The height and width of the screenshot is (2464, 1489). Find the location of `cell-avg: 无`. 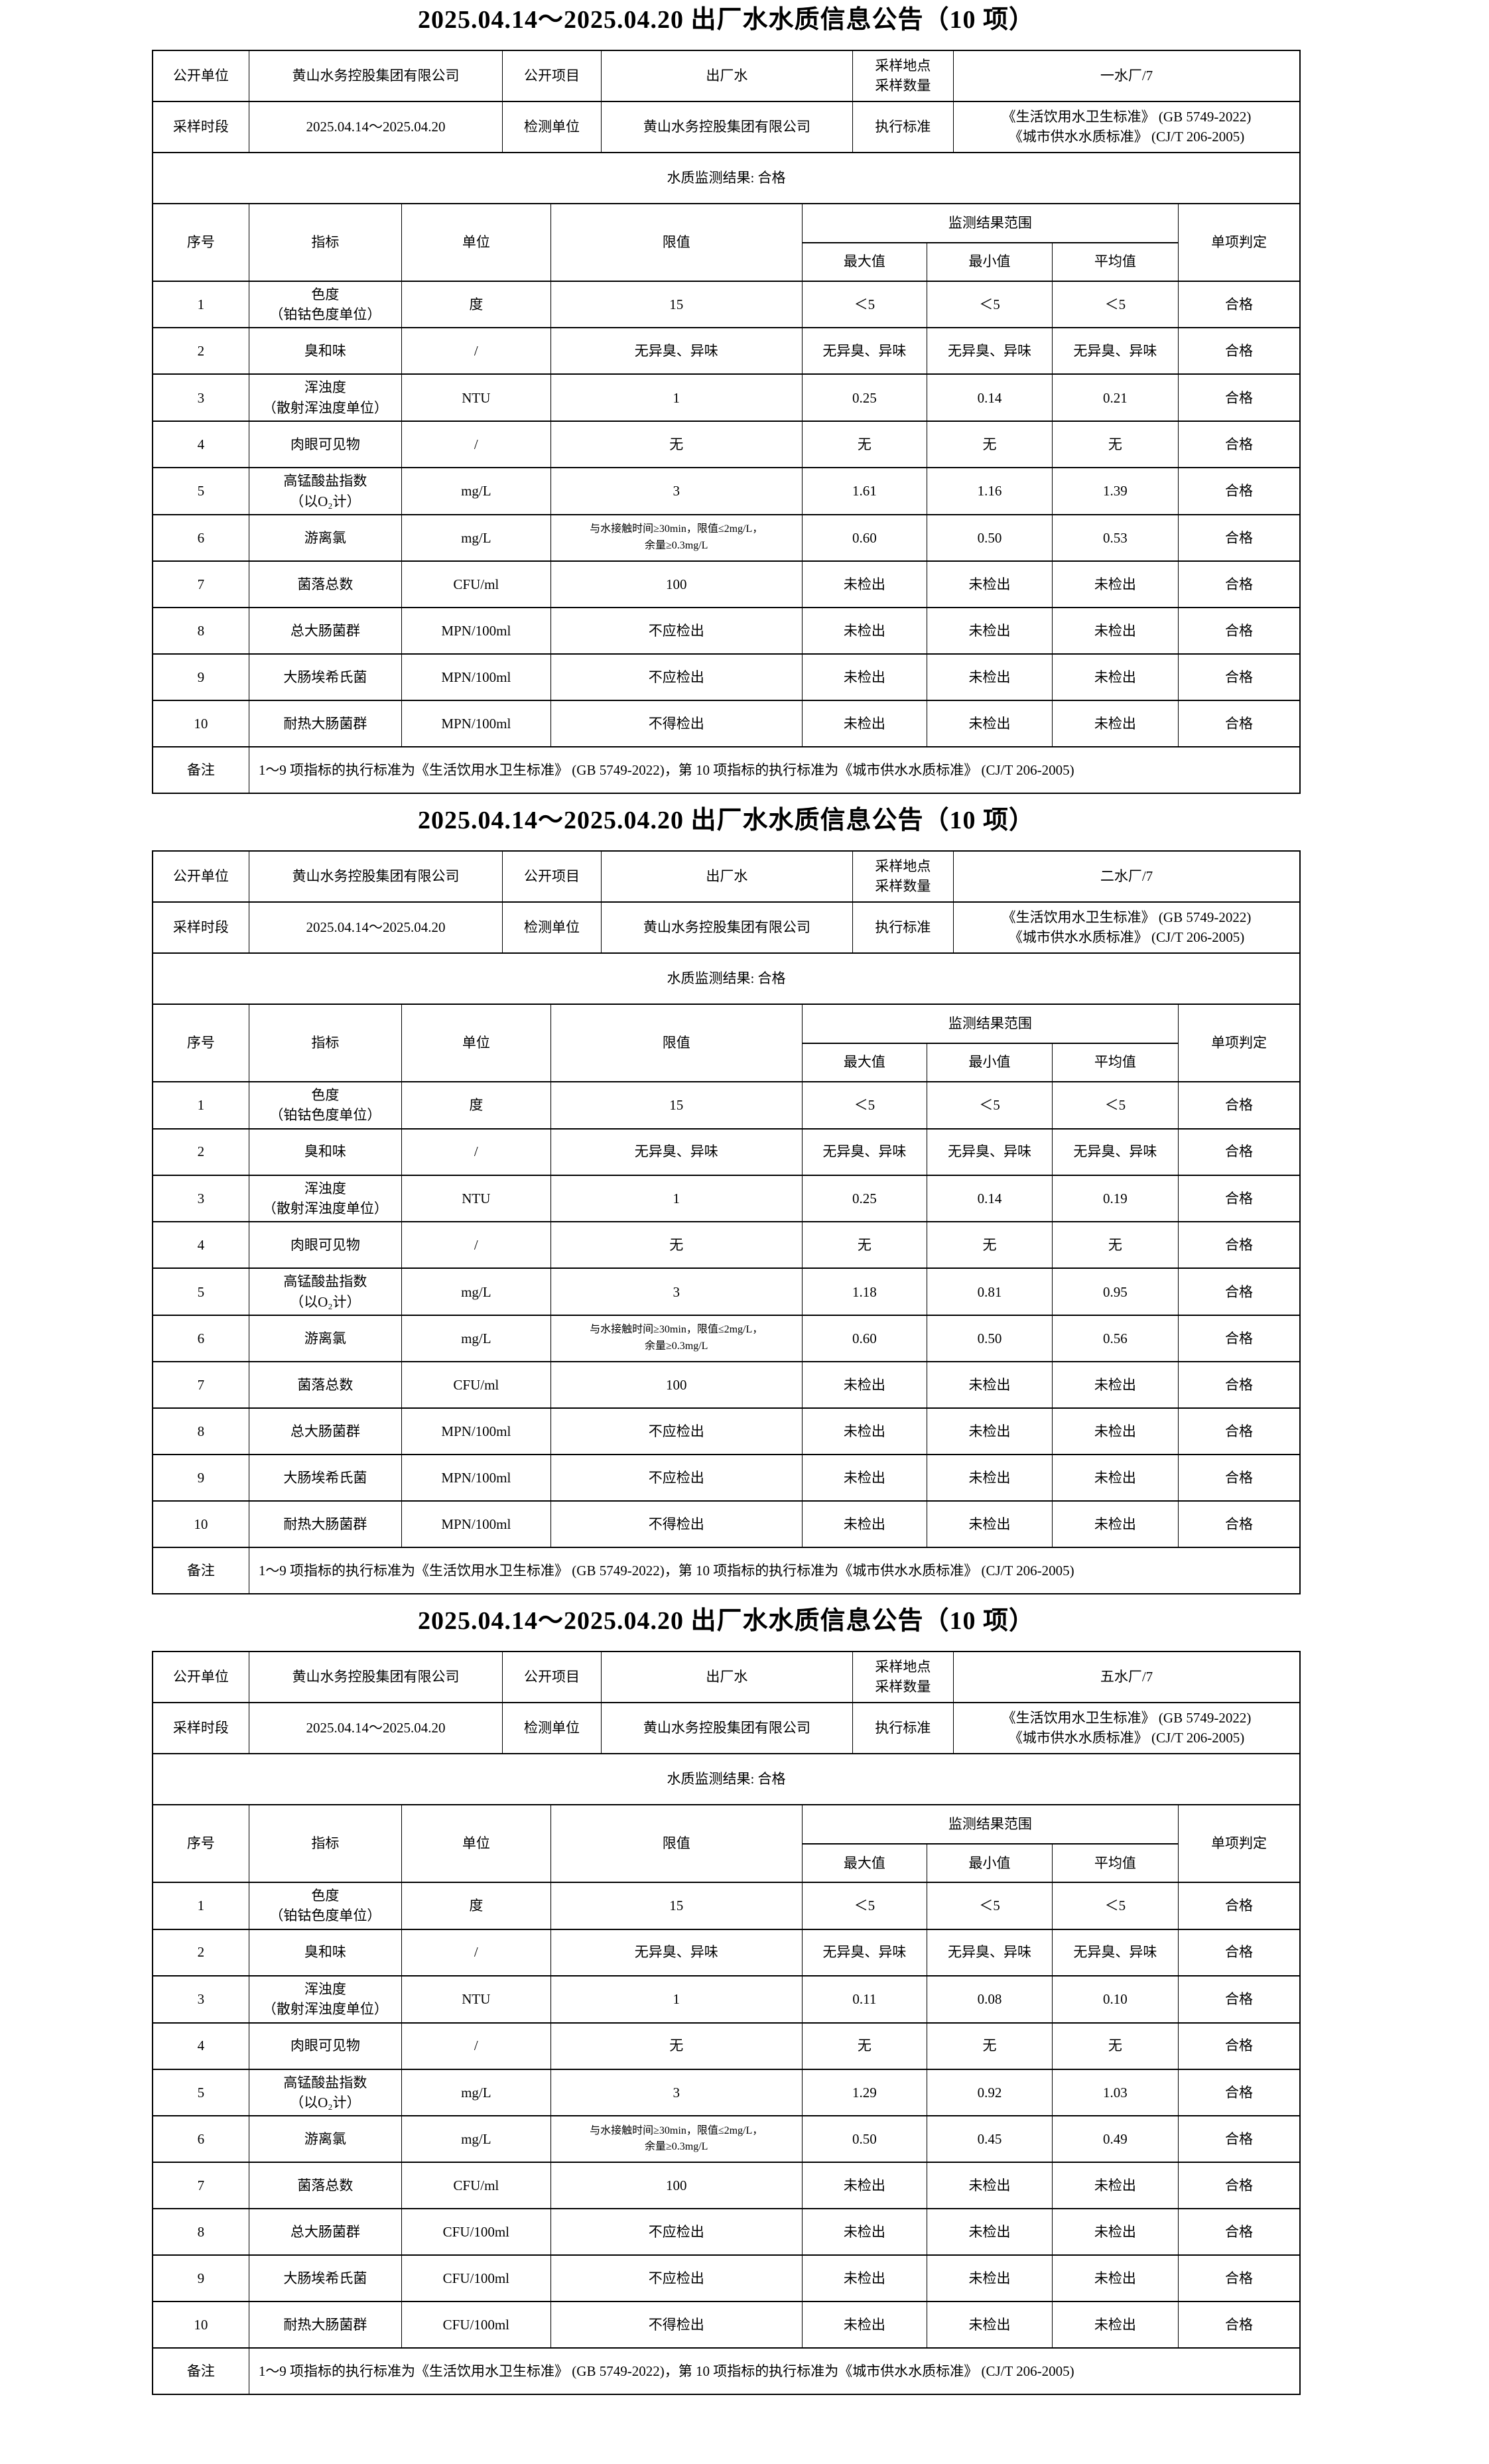

cell-avg: 无 is located at coordinates (1115, 1245).